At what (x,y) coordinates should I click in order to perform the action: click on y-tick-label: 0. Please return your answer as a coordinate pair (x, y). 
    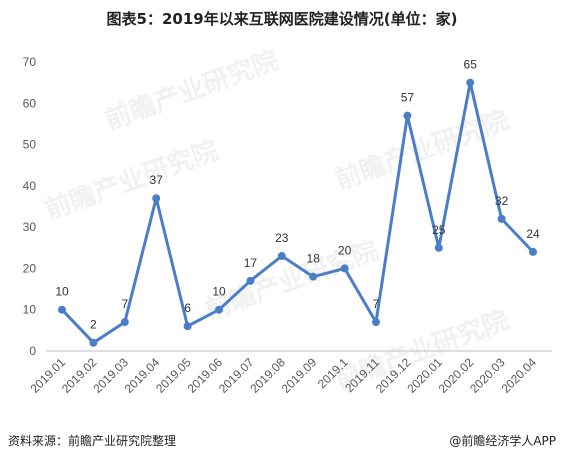
    Looking at the image, I should click on (32, 351).